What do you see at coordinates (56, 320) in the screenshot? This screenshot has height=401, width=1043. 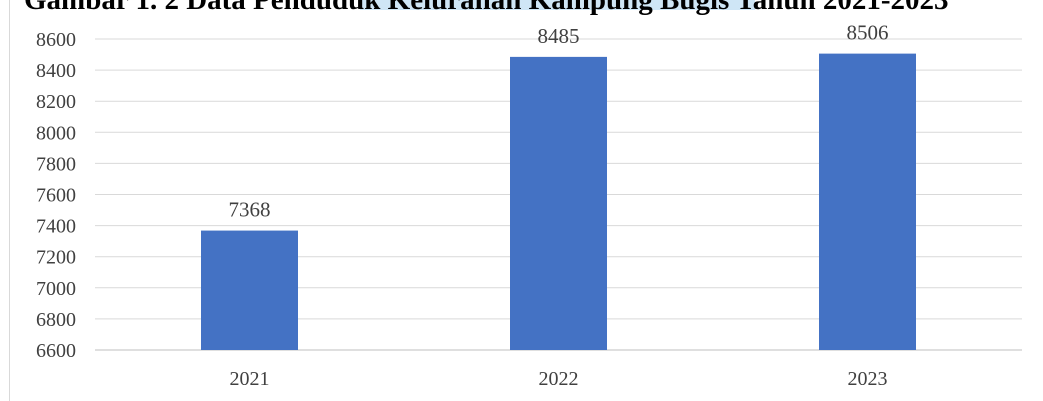 I see `y-tick-label: 6800` at bounding box center [56, 320].